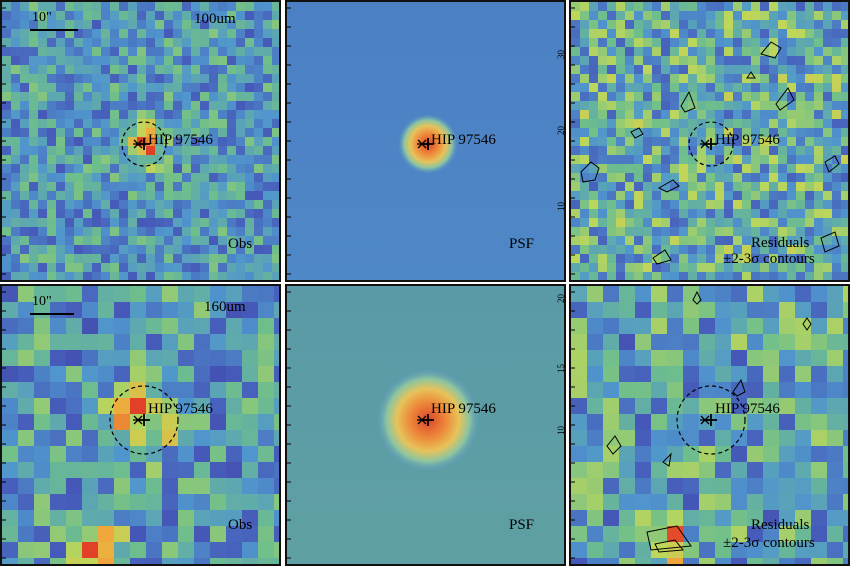 The image size is (850, 566). Describe the element at coordinates (669, 538) in the screenshot. I see `residual-contour` at that location.